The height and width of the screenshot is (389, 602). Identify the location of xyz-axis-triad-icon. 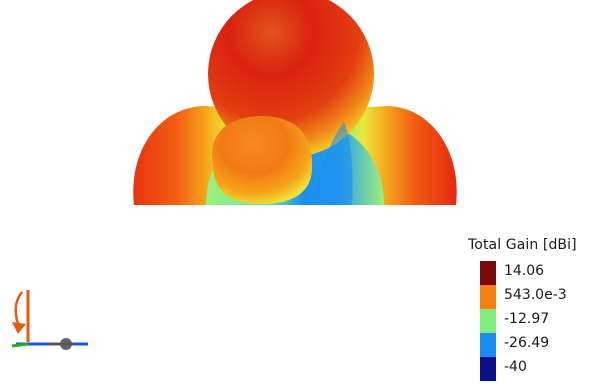
(49, 321).